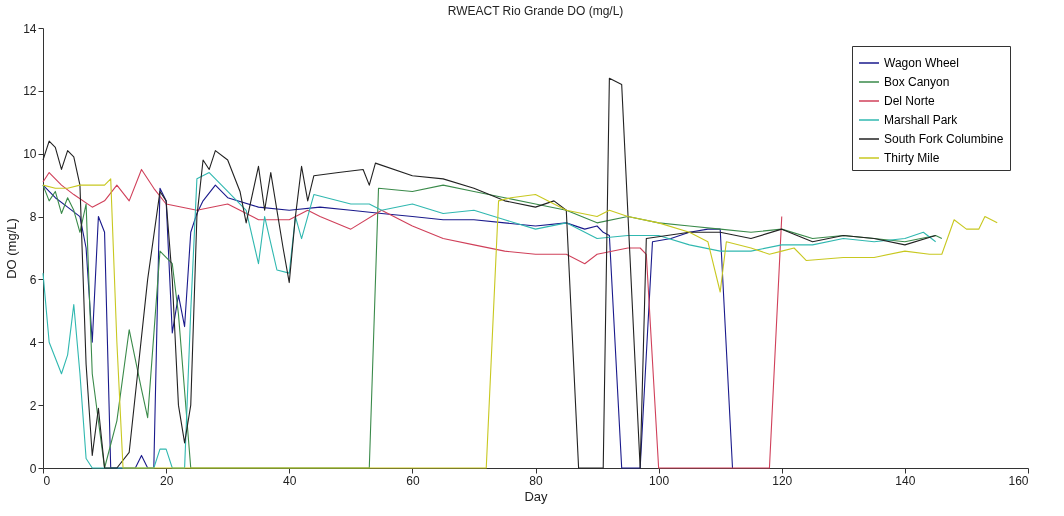  I want to click on x-tick-label: 140, so click(905, 480).